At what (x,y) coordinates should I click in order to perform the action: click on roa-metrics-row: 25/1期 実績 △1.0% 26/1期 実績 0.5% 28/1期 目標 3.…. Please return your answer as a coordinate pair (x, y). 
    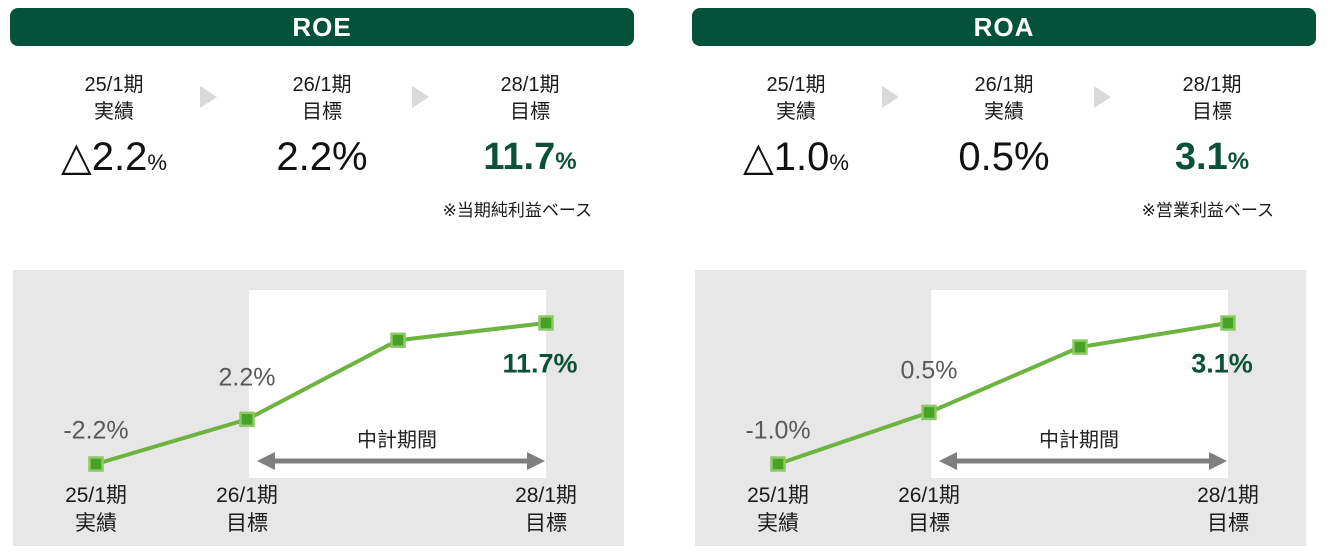
    Looking at the image, I should click on (1004, 129).